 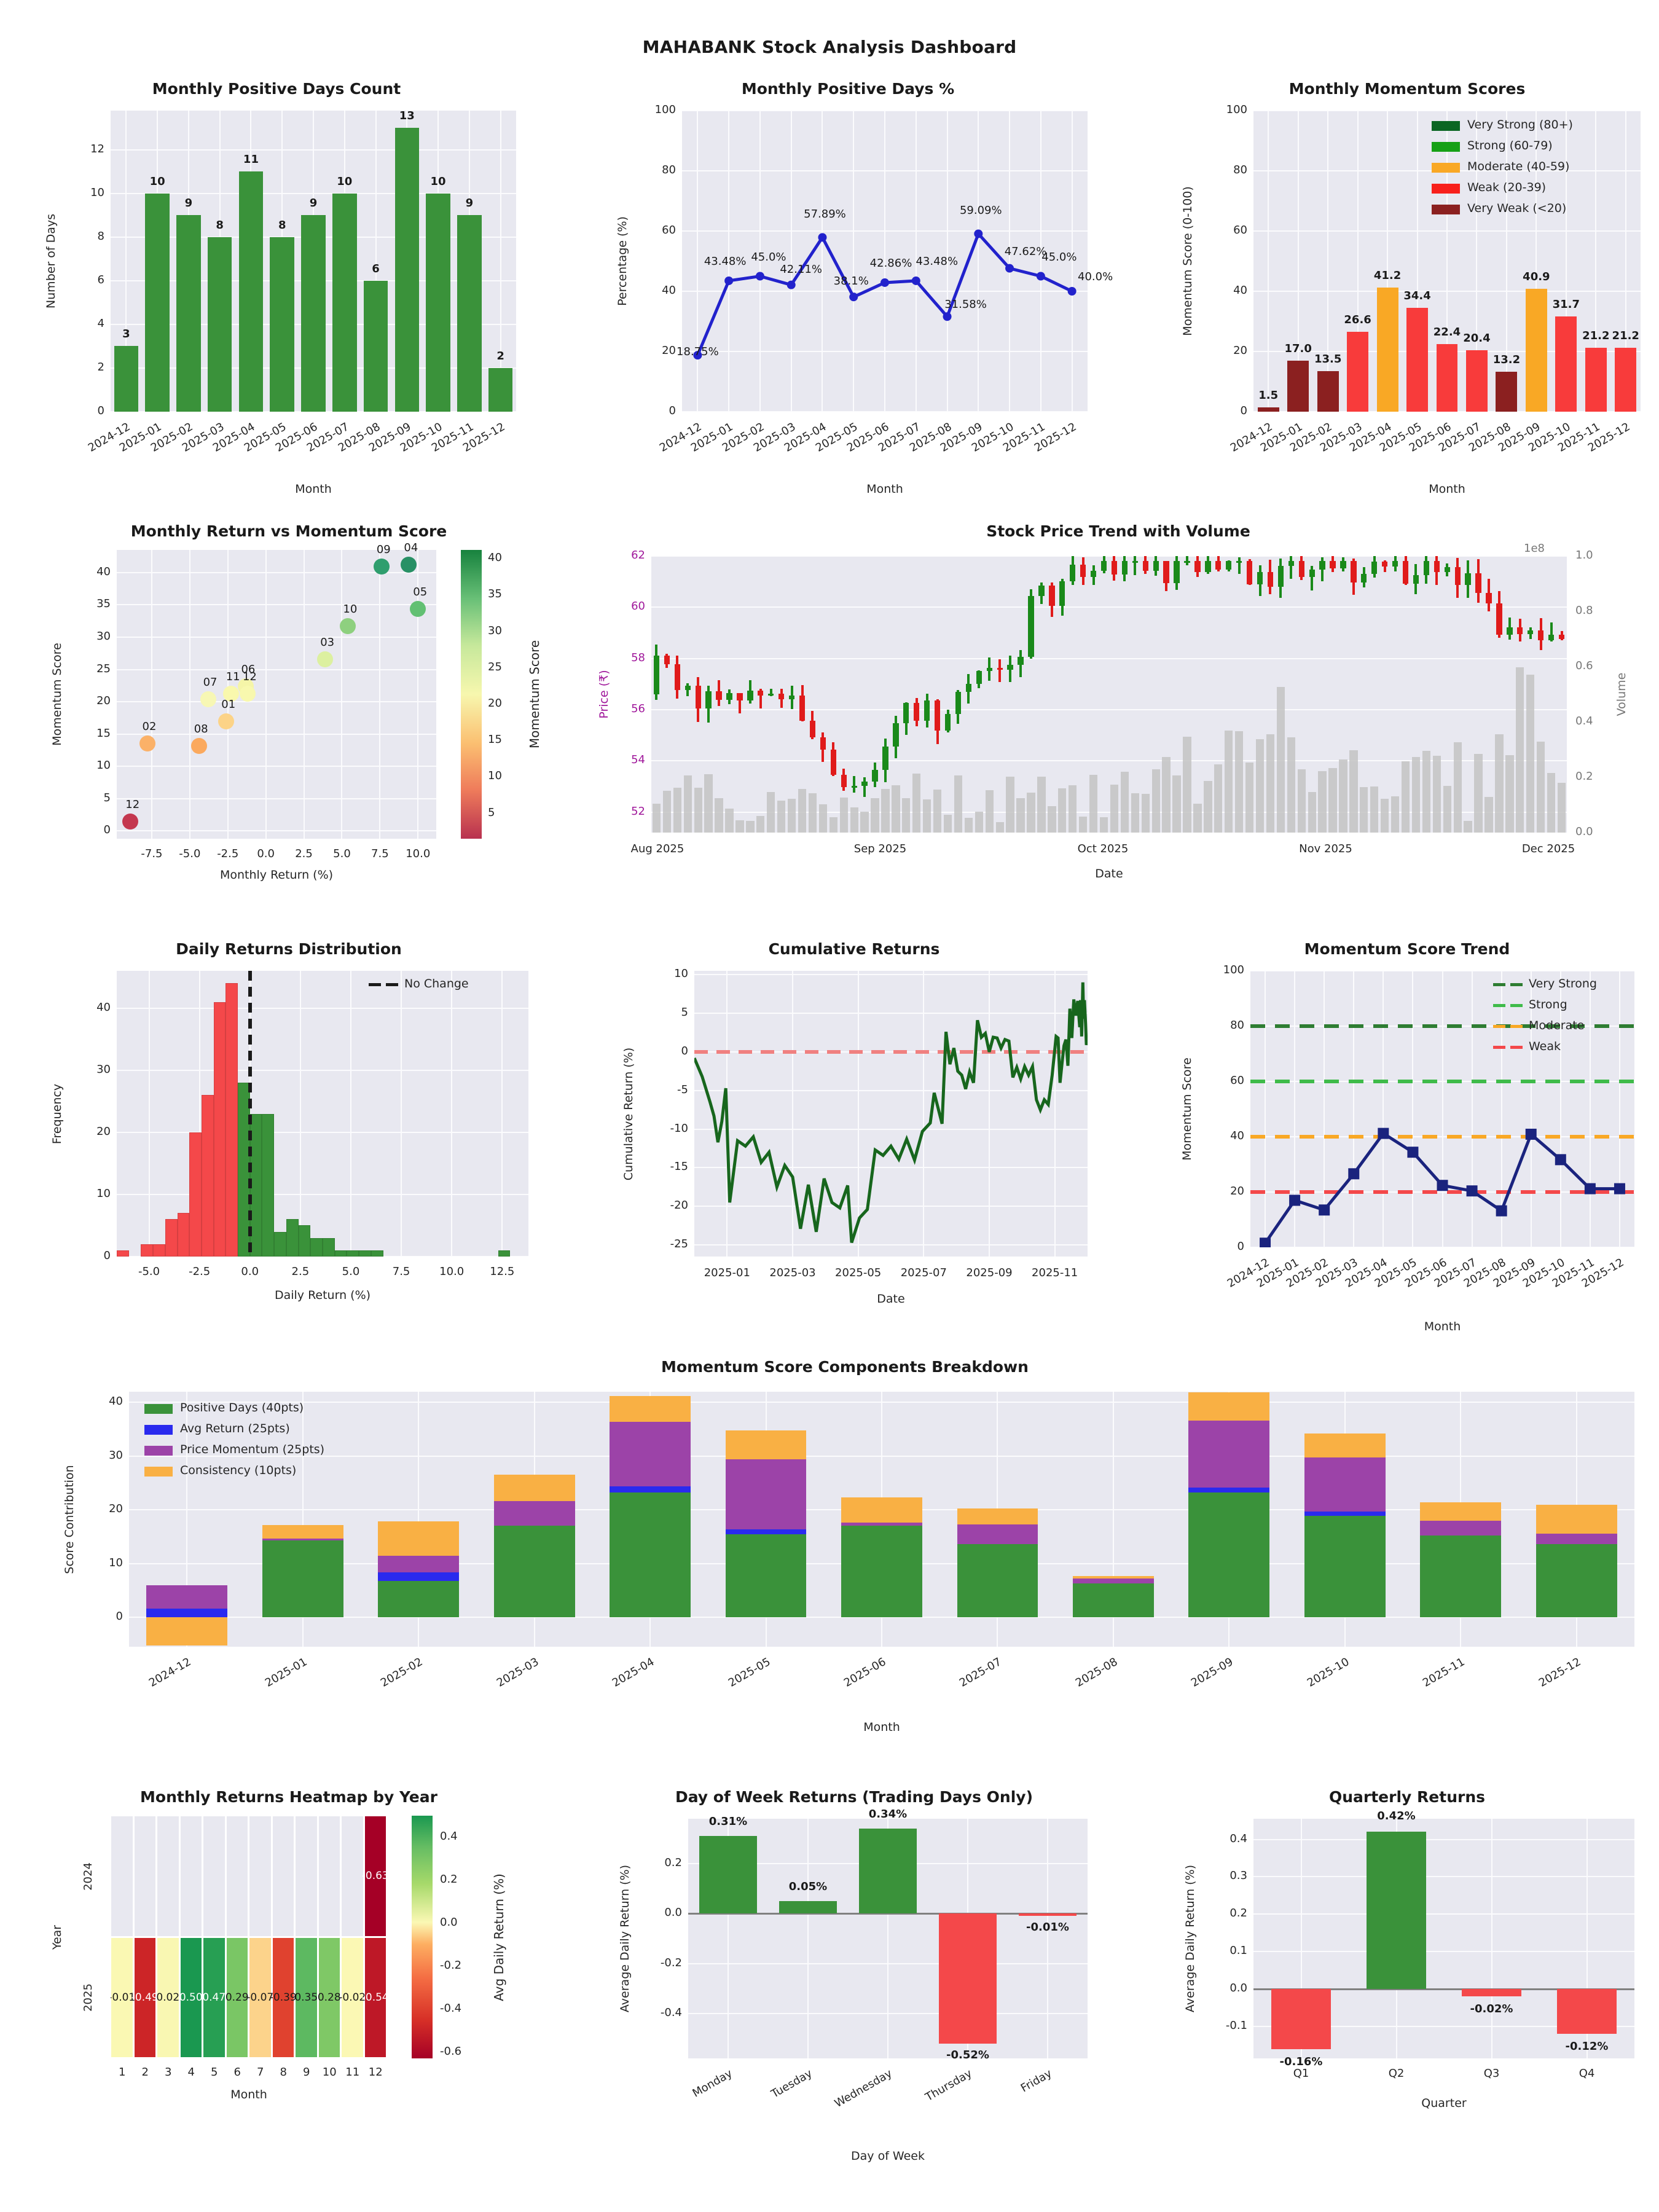 I want to click on y-tick-label: -20, so click(x=679, y=1205).